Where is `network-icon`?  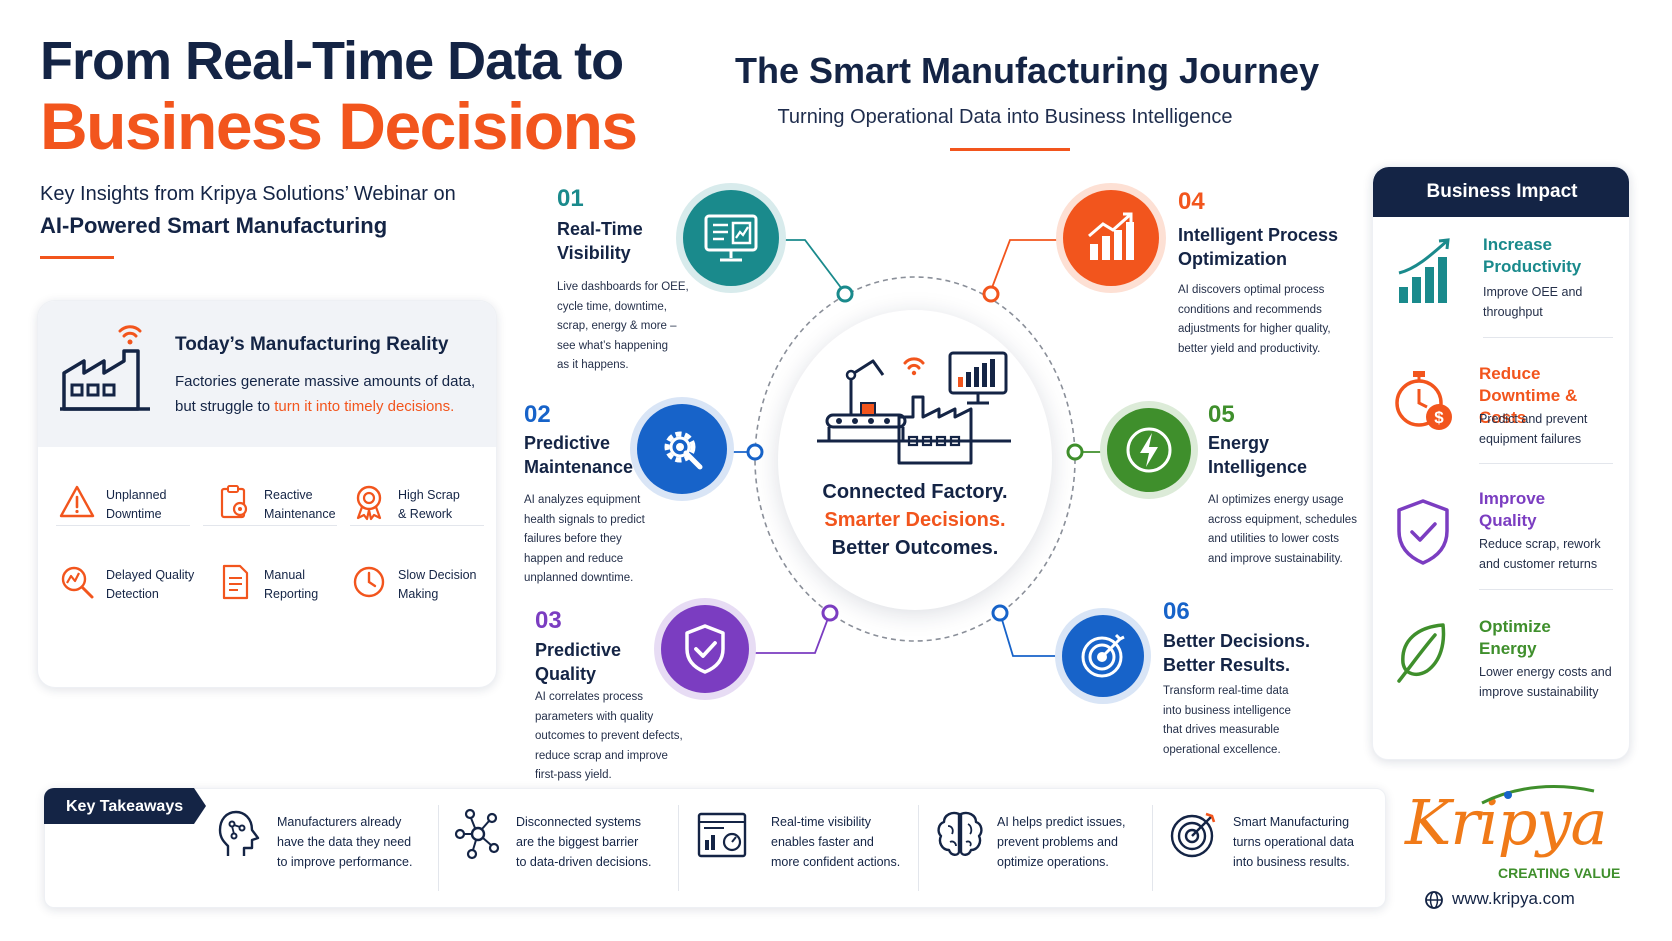 network-icon is located at coordinates (477, 834).